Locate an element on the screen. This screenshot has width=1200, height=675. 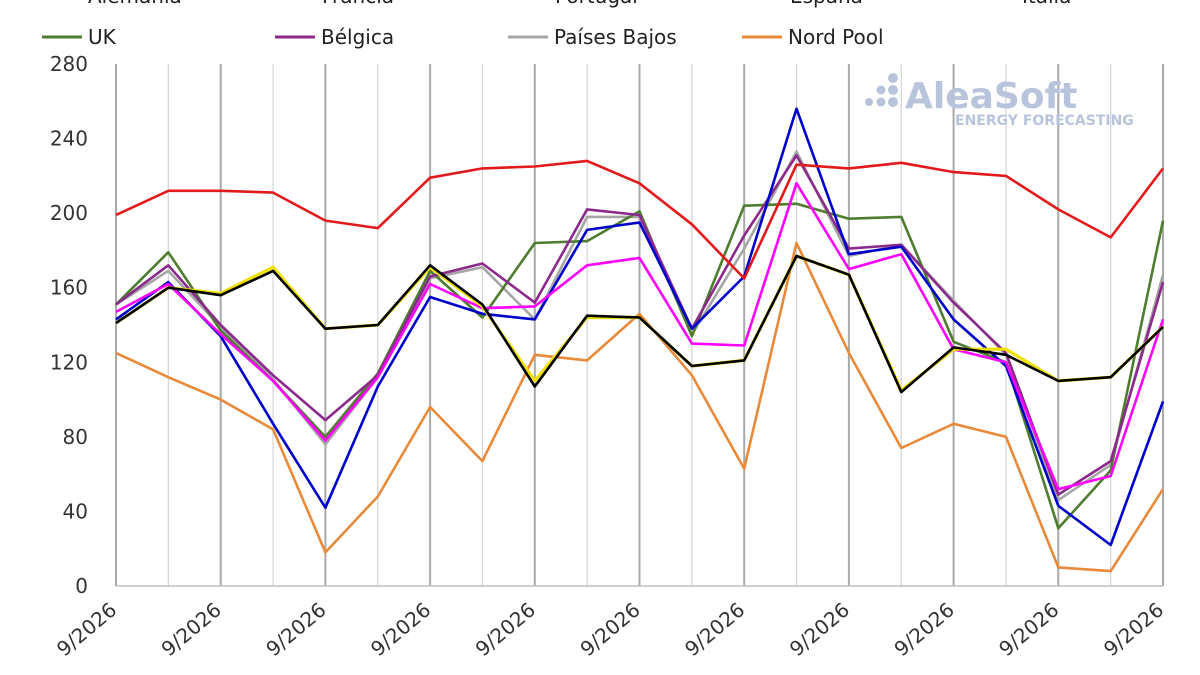
legend-label: Nord Pool is located at coordinates (836, 37).